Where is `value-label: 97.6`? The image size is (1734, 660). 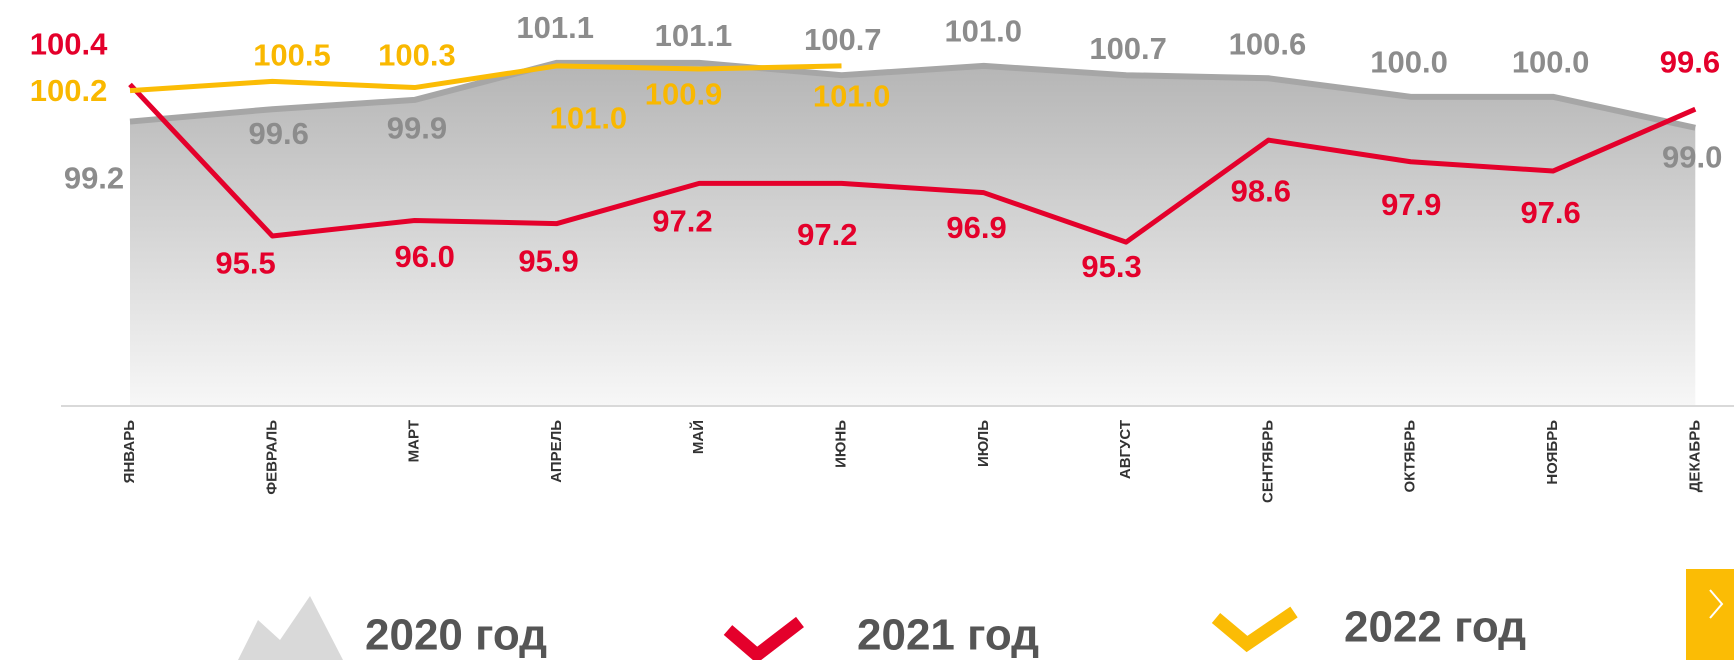
value-label: 97.6 is located at coordinates (1550, 212).